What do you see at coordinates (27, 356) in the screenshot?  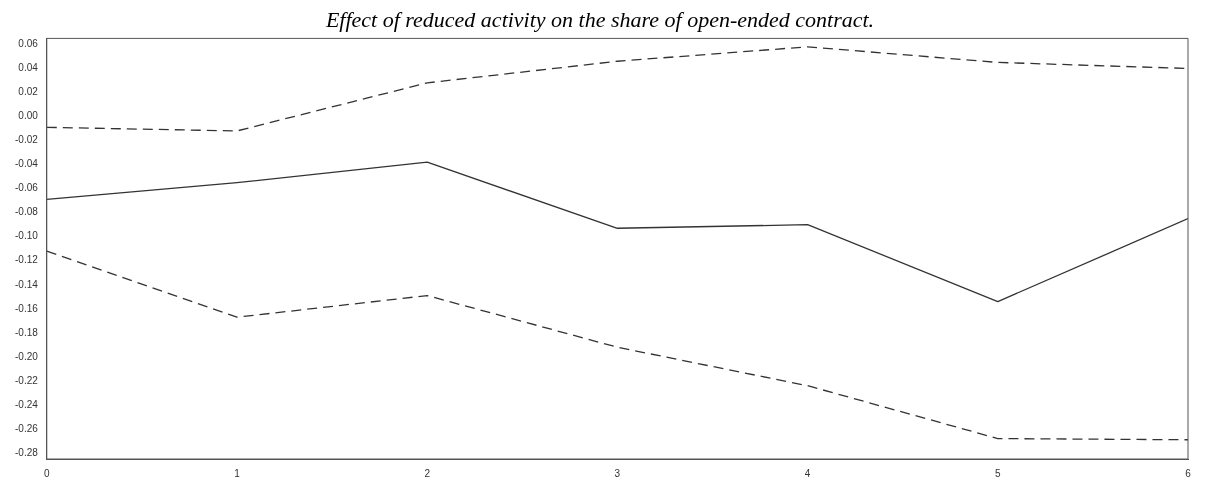 I see `y-tick-label: -0.20` at bounding box center [27, 356].